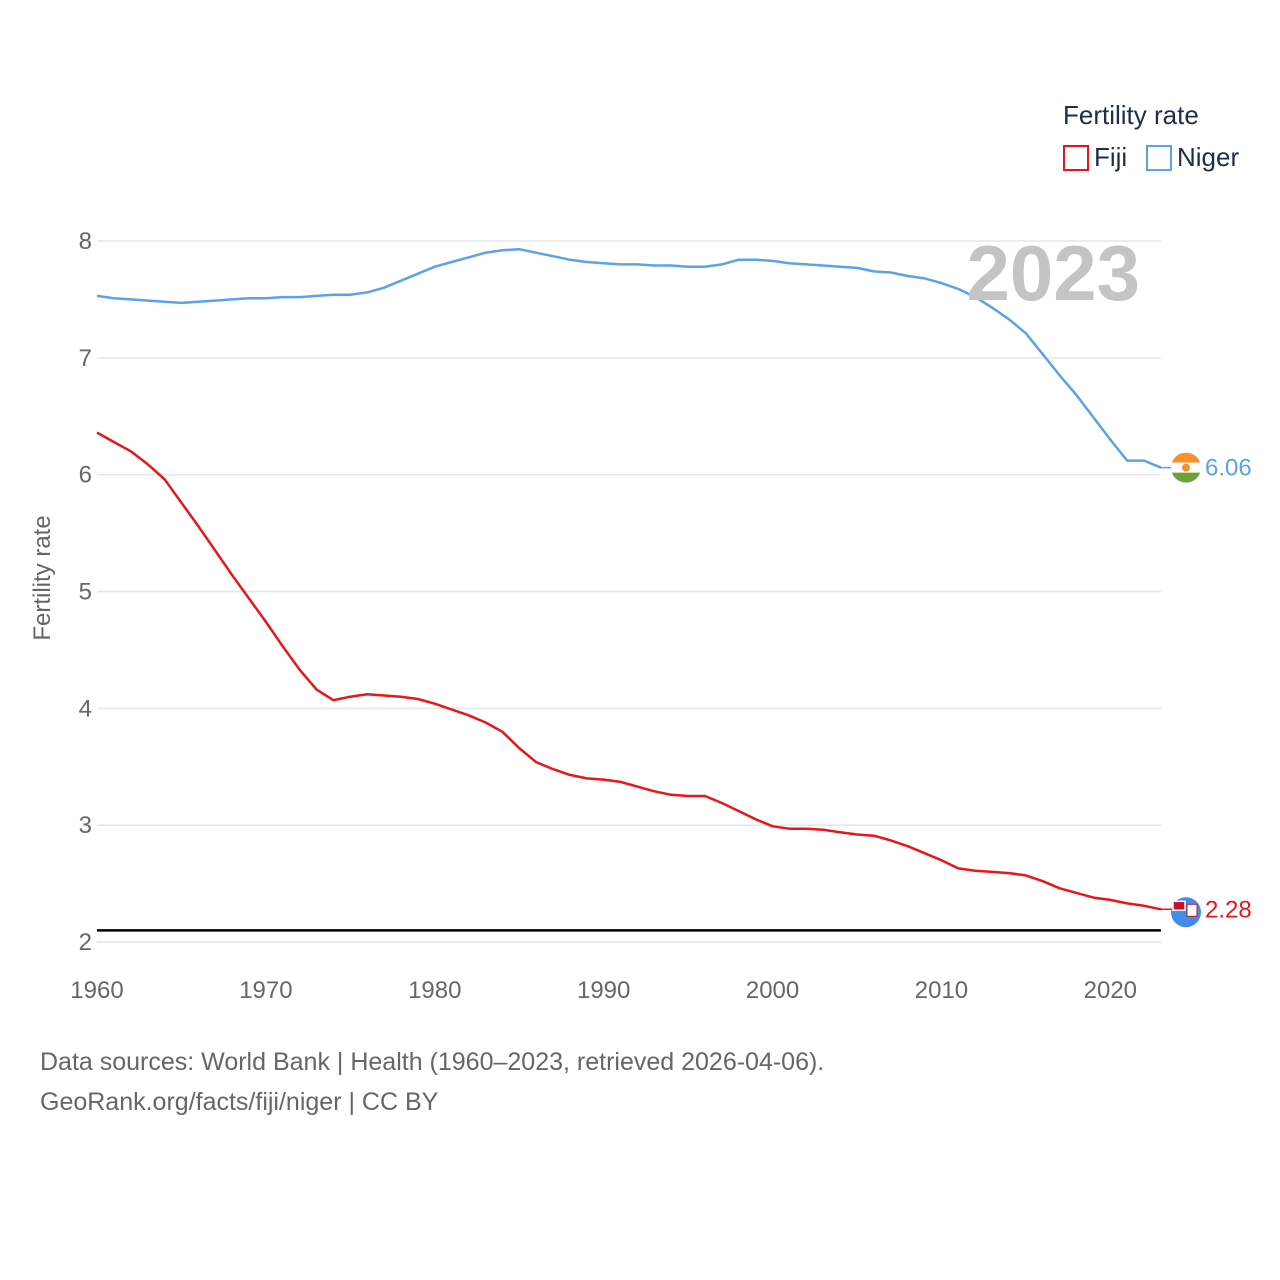  What do you see at coordinates (239, 1102) in the screenshot?
I see `footer-link: GeoRank.org/facts/fiji/niger | CC BY` at bounding box center [239, 1102].